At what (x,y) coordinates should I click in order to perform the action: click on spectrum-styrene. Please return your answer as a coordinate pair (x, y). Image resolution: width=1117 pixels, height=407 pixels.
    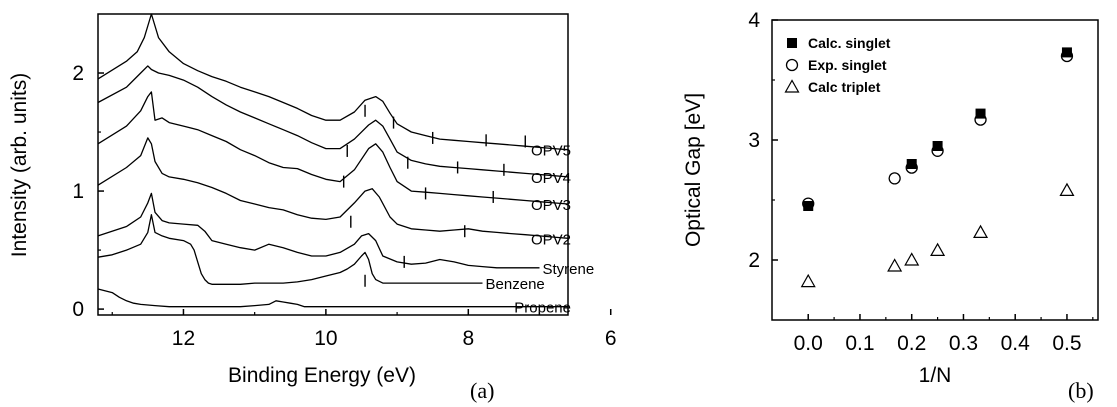
    Looking at the image, I should click on (318, 230).